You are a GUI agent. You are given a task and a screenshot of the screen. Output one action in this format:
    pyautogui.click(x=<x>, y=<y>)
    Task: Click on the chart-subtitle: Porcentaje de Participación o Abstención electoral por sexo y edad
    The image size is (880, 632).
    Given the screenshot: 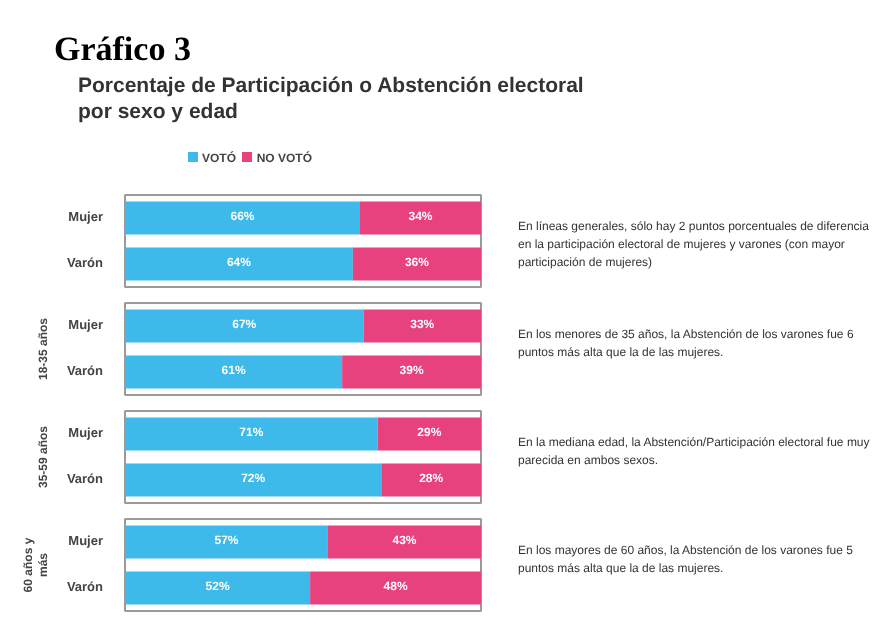 What is the action you would take?
    pyautogui.click(x=332, y=100)
    